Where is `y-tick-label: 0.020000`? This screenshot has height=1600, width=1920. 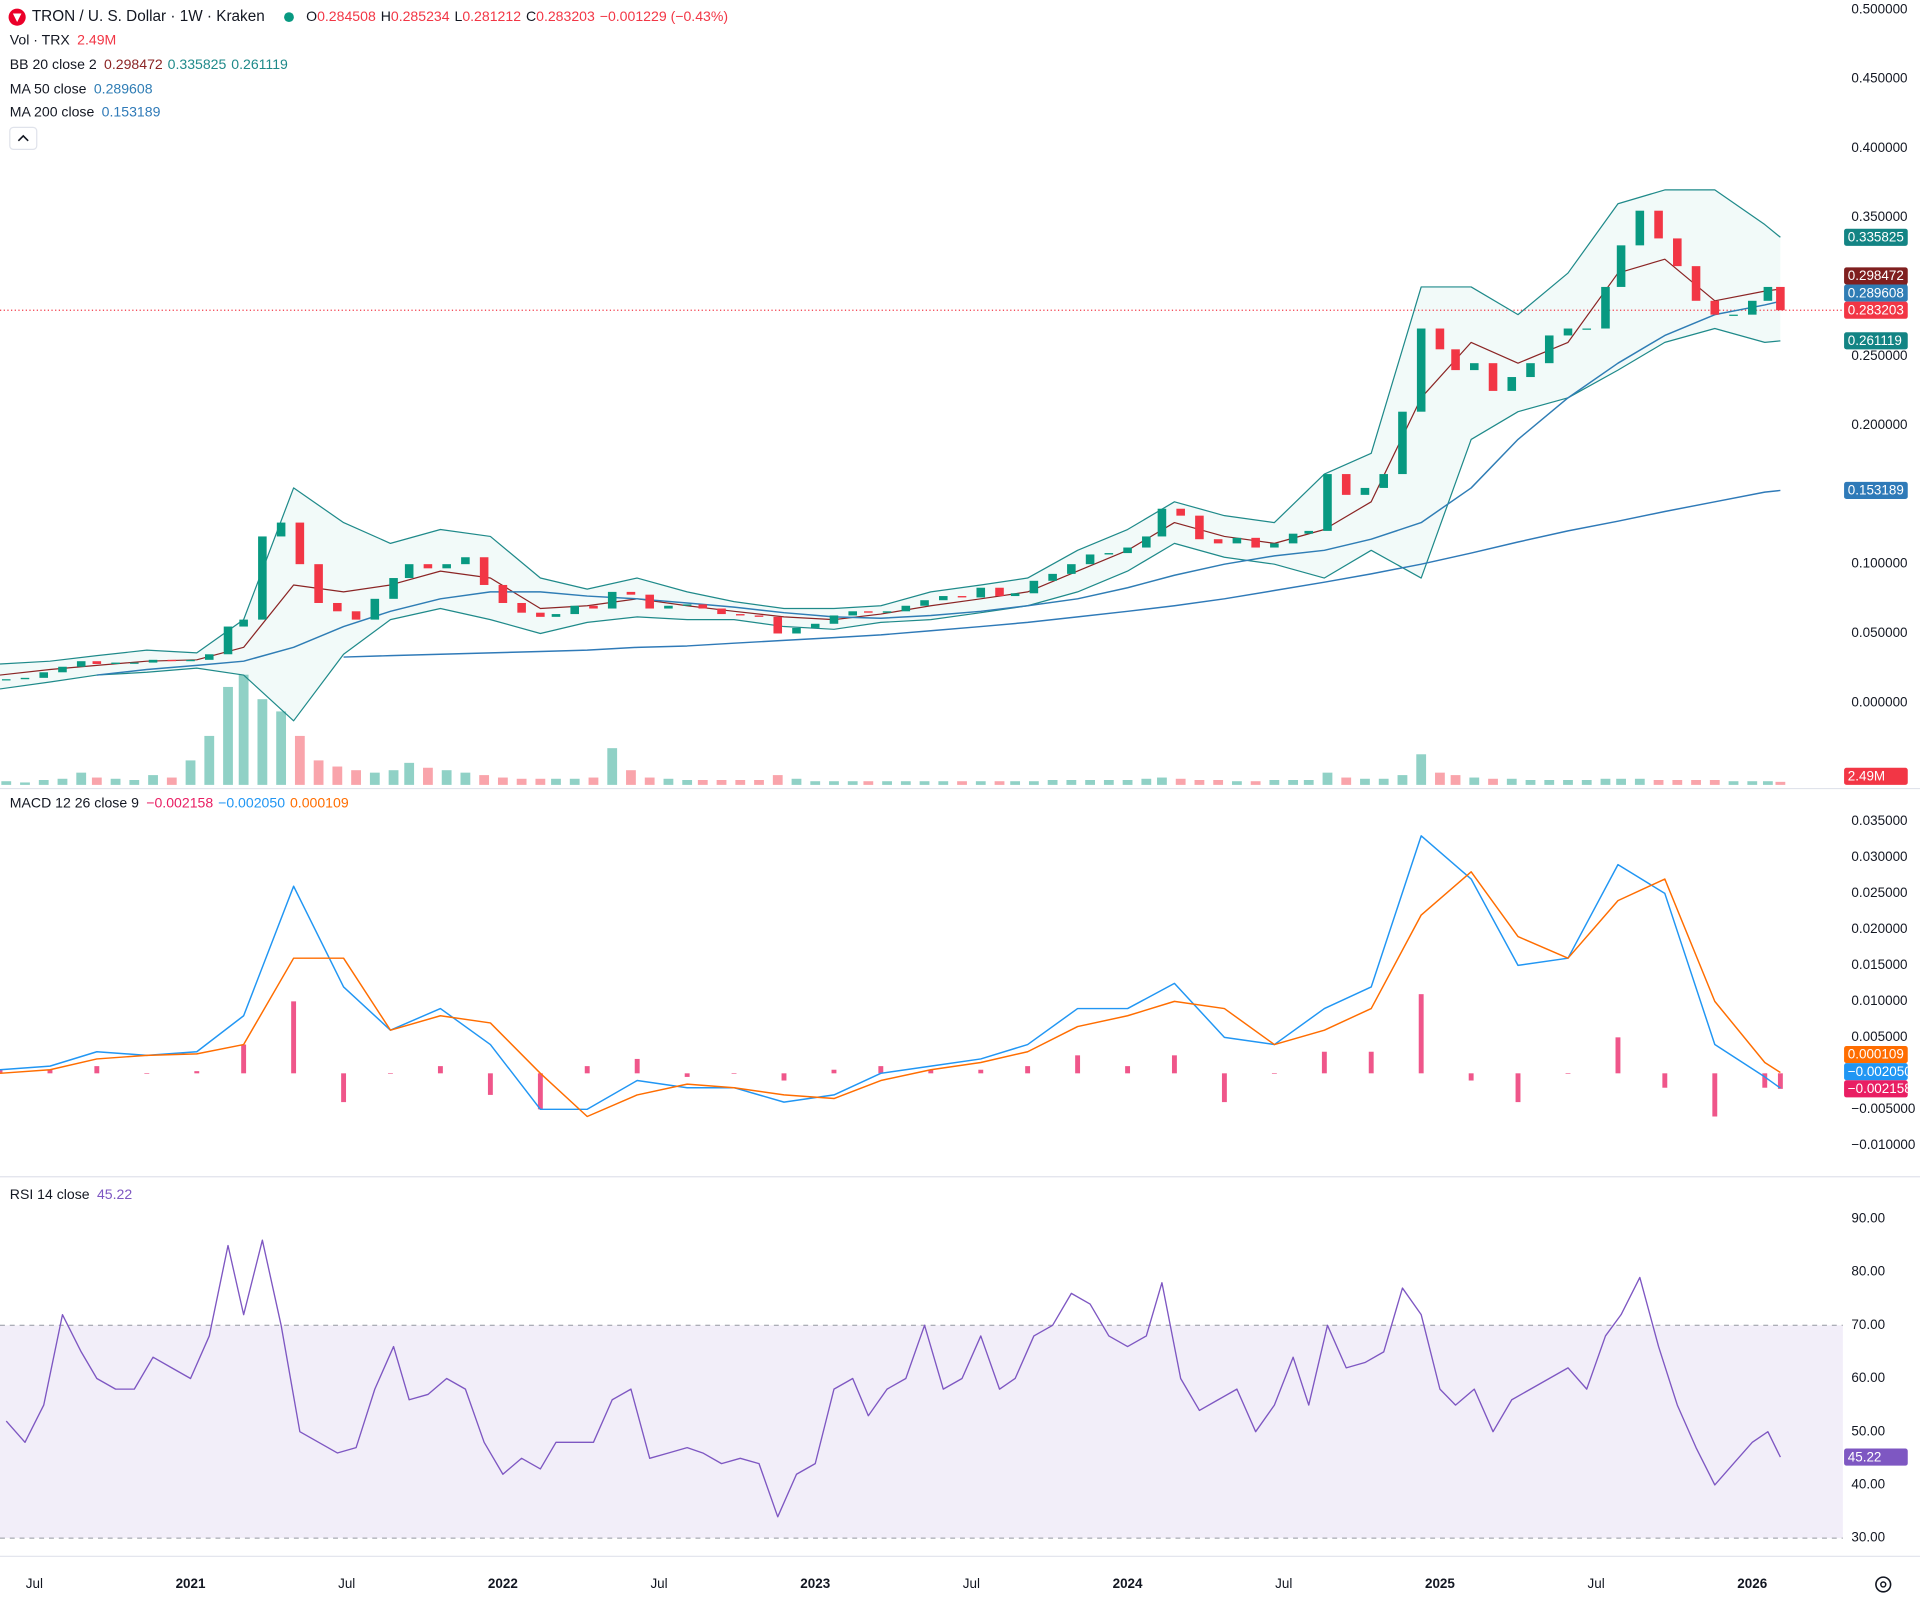
y-tick-label: 0.020000 is located at coordinates (1879, 928).